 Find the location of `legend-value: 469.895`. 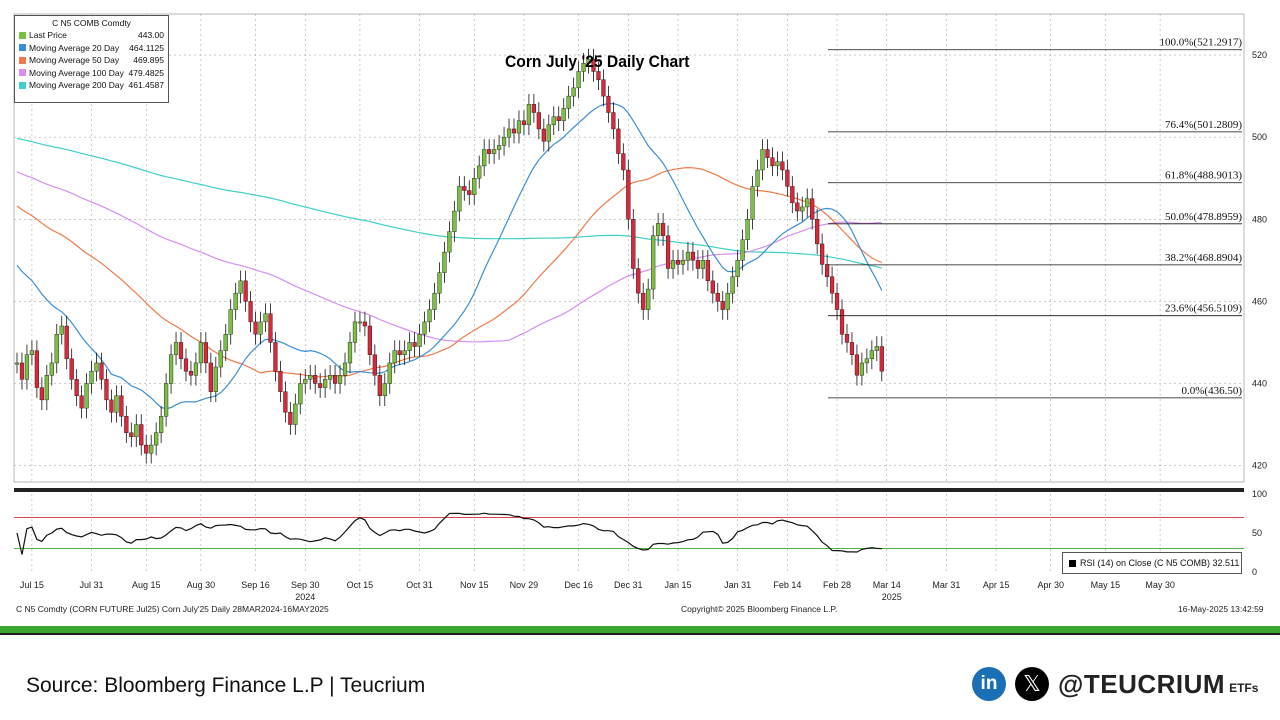

legend-value: 469.895 is located at coordinates (148, 60).